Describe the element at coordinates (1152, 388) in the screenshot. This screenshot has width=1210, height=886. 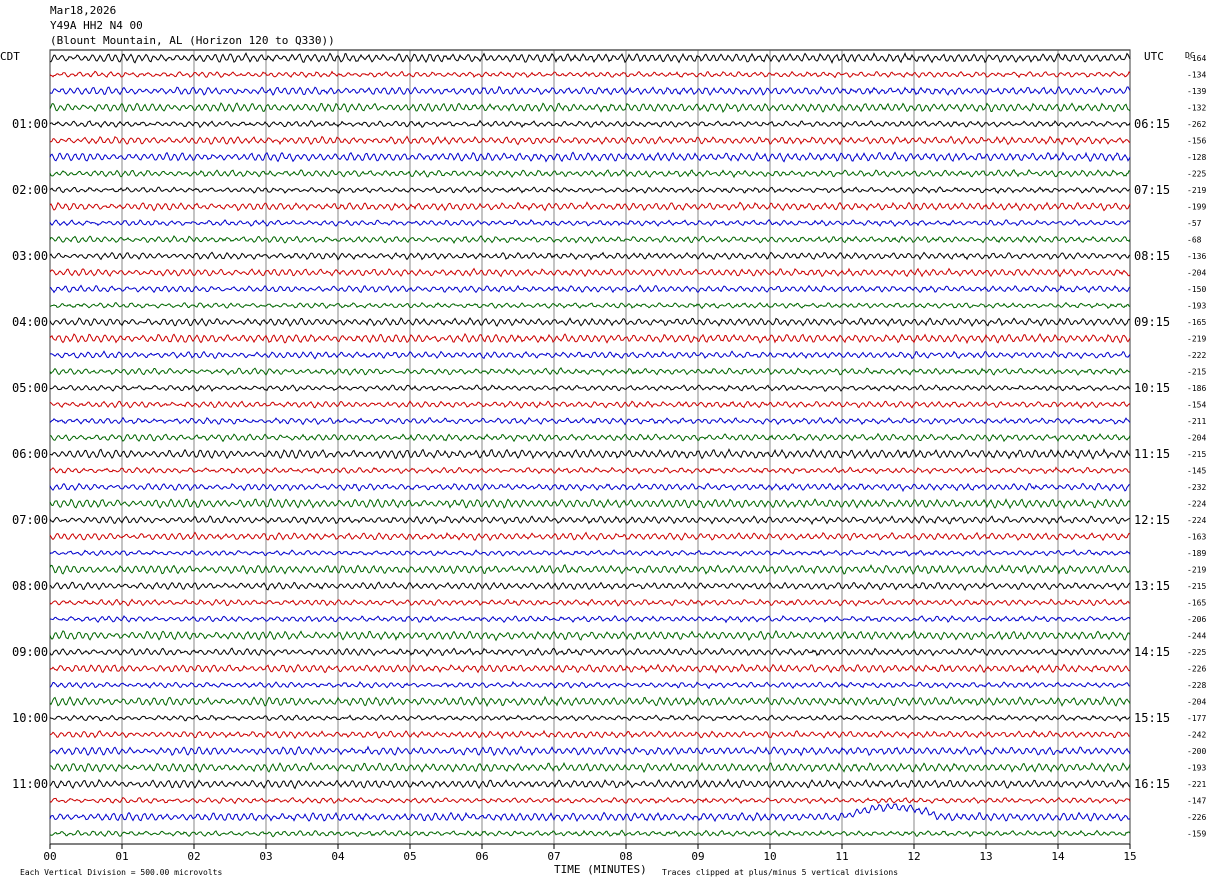
I see `right-hour-label: 10:15` at that location.